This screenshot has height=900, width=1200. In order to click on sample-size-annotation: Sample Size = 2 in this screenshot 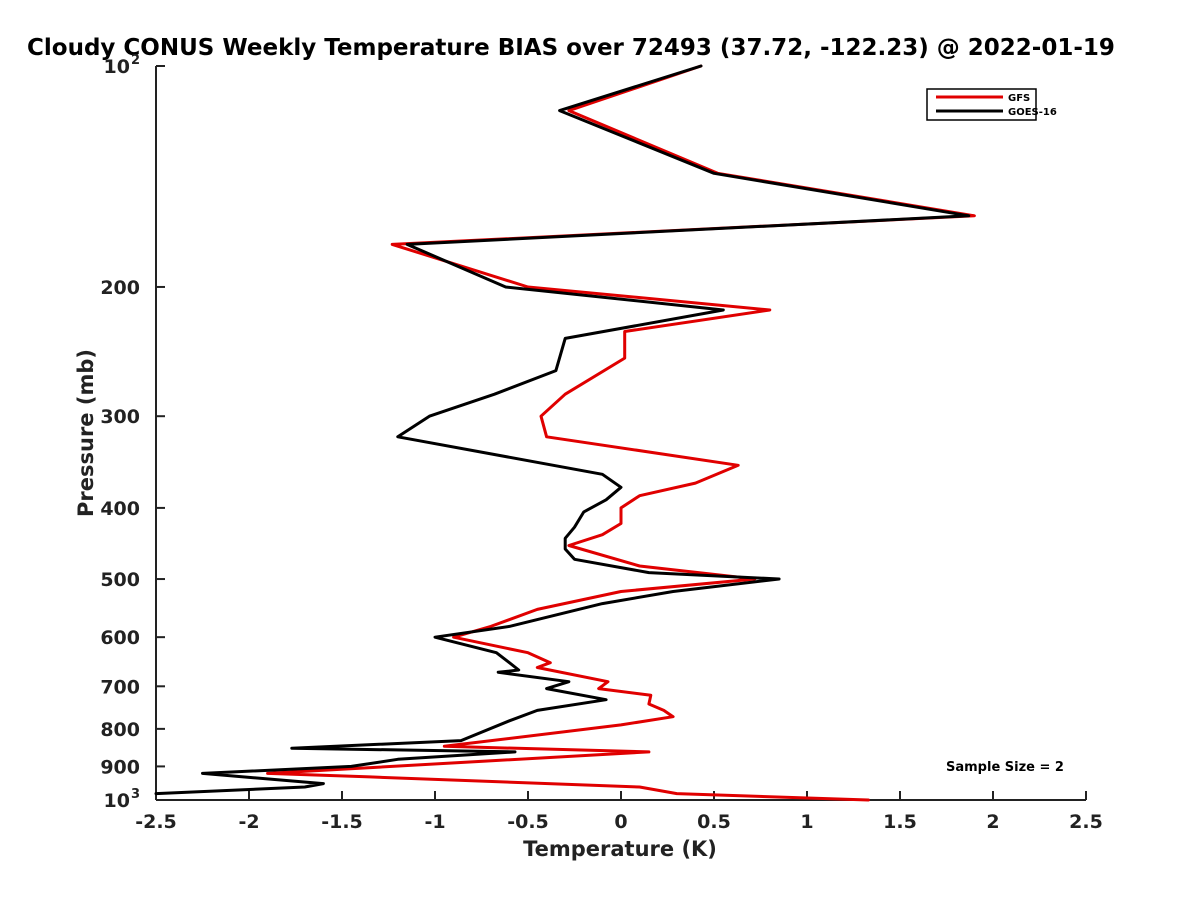, I will do `click(1005, 767)`.